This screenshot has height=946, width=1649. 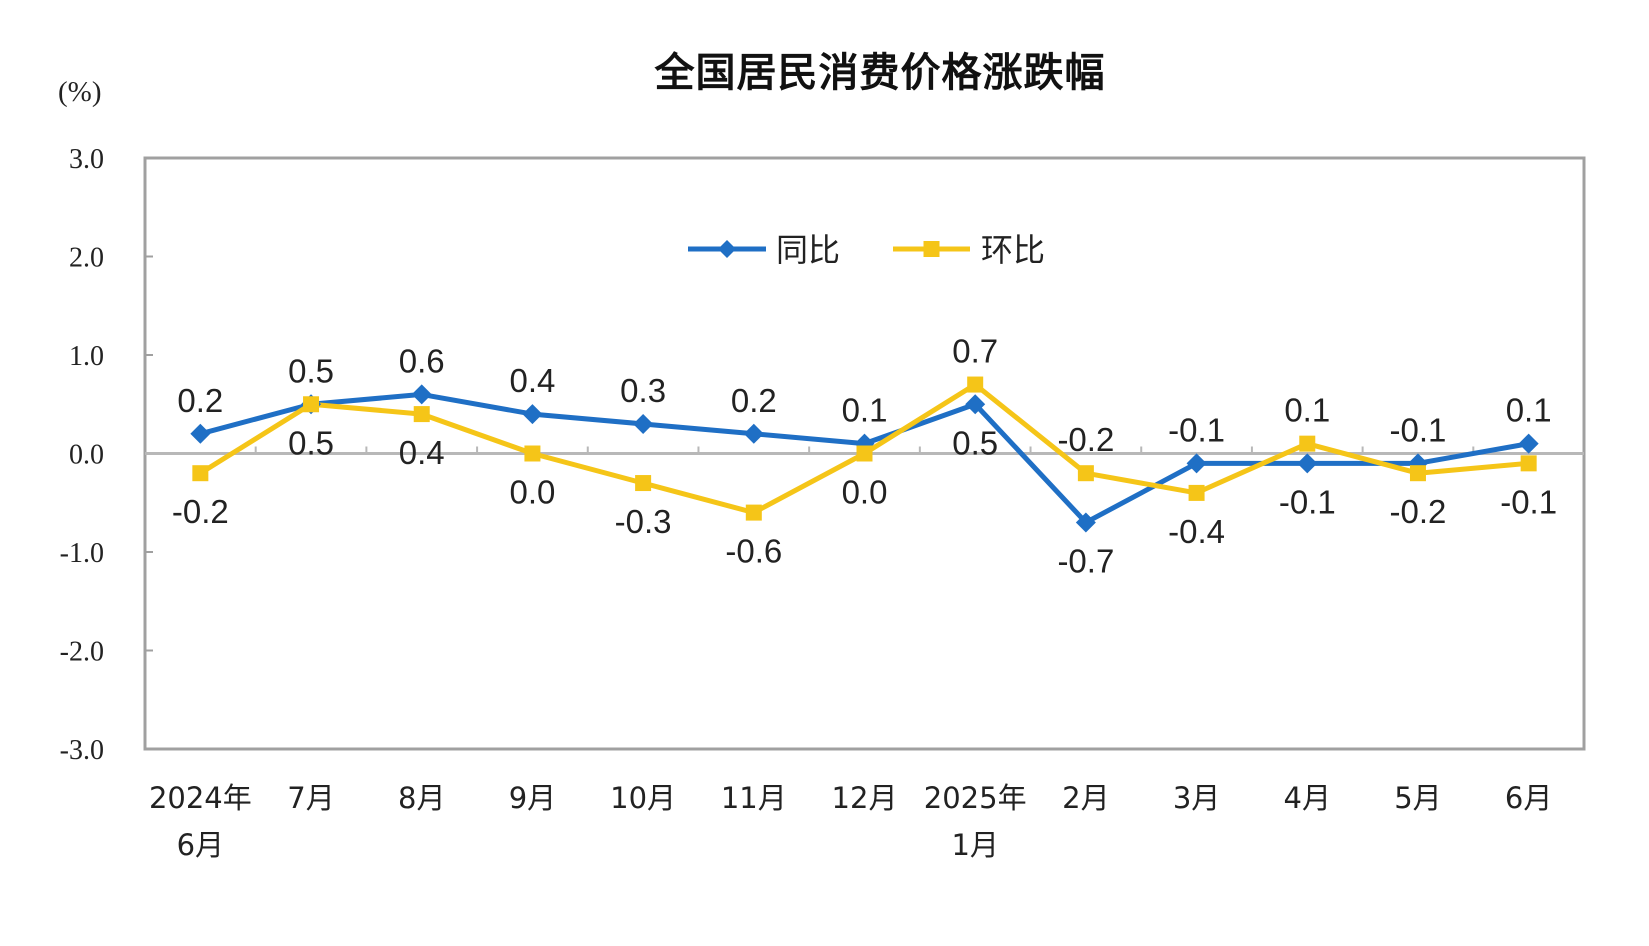 What do you see at coordinates (86, 455) in the screenshot?
I see `y-tick-label: 0.0` at bounding box center [86, 455].